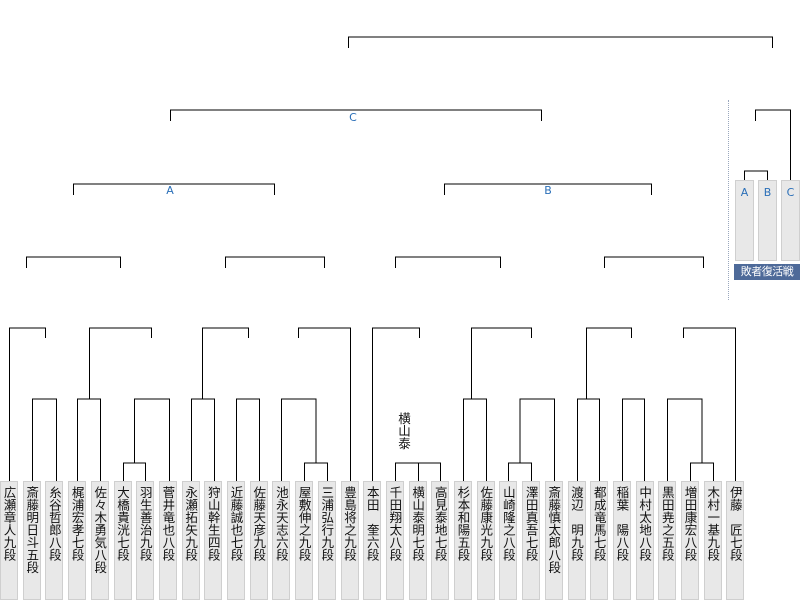 The image size is (800, 600). What do you see at coordinates (304, 540) in the screenshot?
I see `player-name: 屋敷伸之九段` at bounding box center [304, 540].